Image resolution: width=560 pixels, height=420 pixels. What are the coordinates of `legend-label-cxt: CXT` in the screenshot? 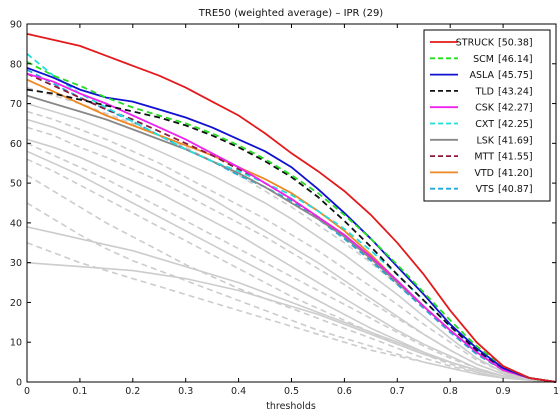 It's located at (484, 124).